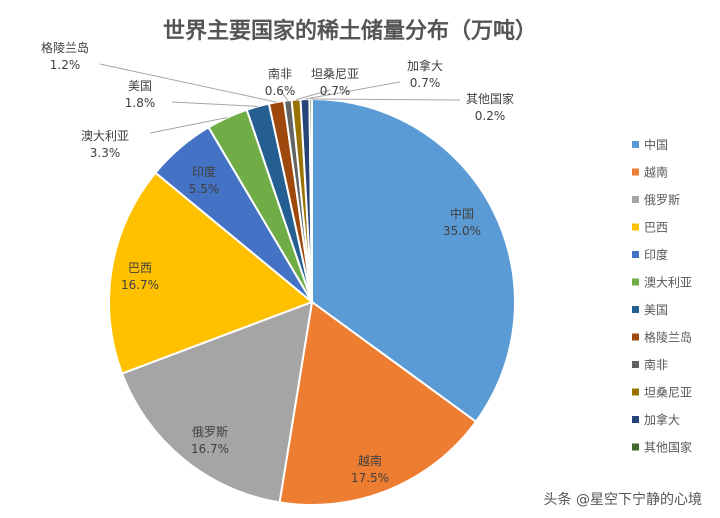 This screenshot has width=720, height=518. Describe the element at coordinates (425, 65) in the screenshot. I see `slice-label-name: 加拿大` at that location.